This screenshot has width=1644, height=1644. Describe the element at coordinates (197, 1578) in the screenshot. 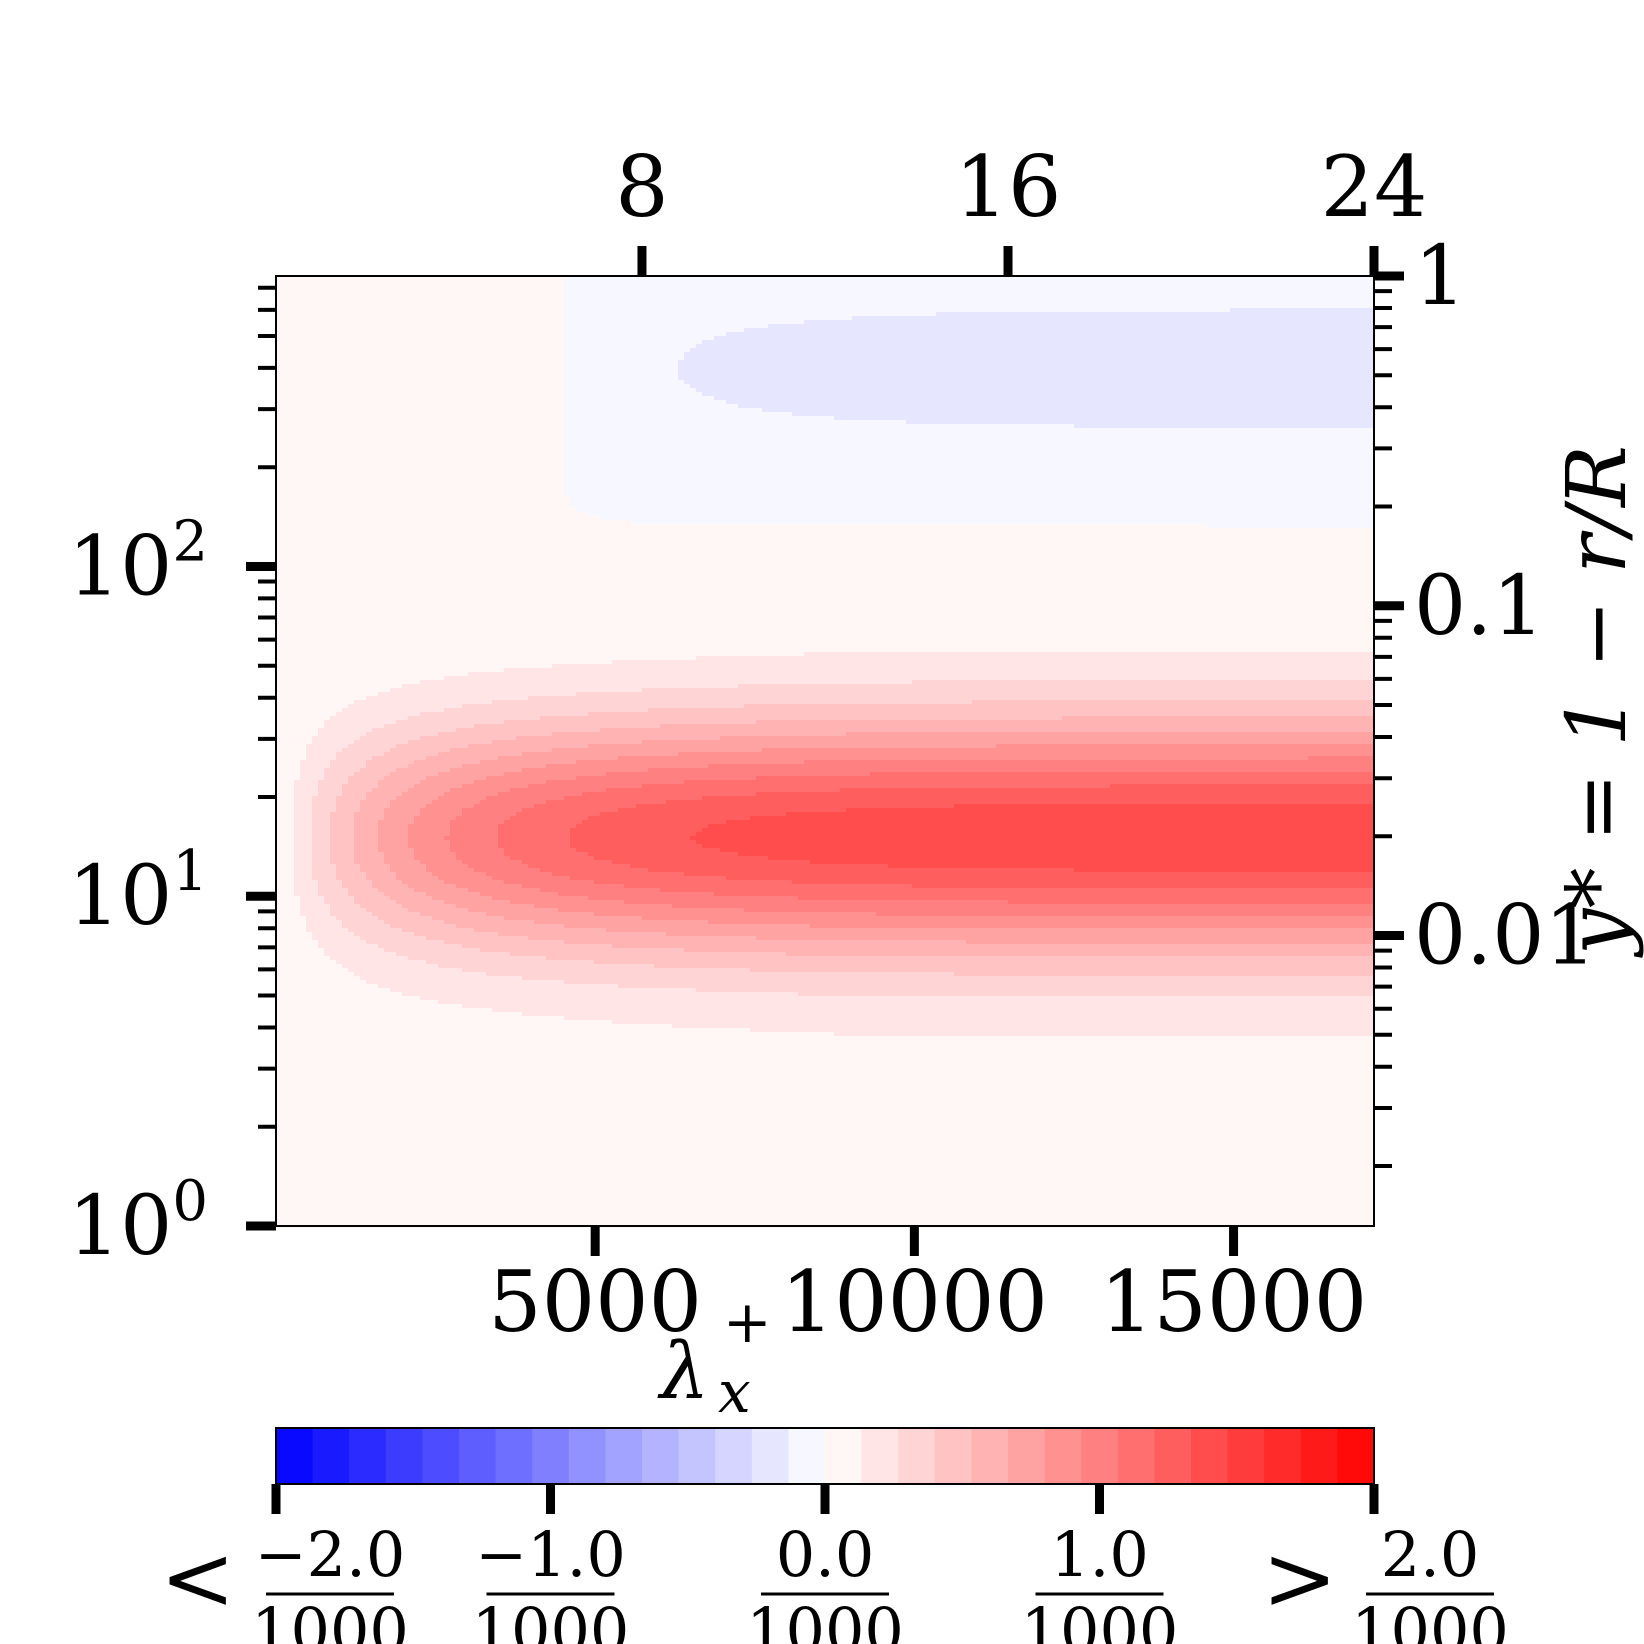

I see `colorbar-lower-prefix: <` at that location.